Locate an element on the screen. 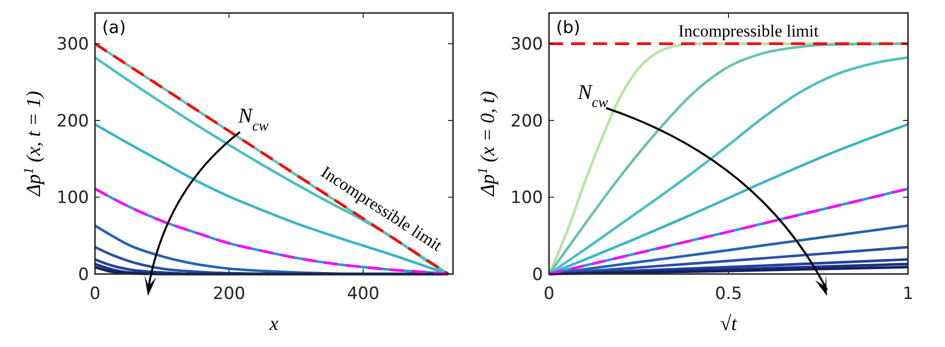  x-tick-label: 1 is located at coordinates (908, 294).